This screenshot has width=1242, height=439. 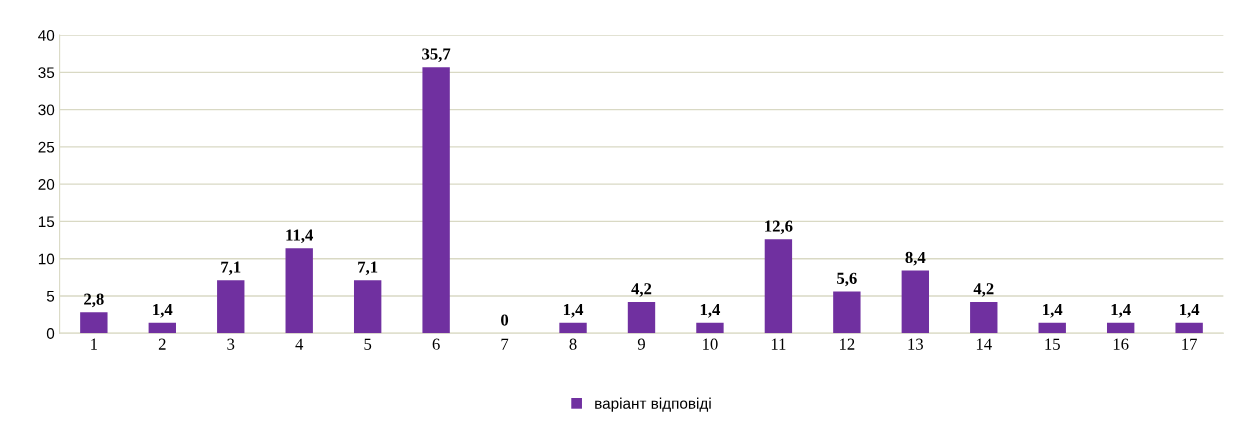 What do you see at coordinates (1052, 344) in the screenshot?
I see `x-tick-label: 15` at bounding box center [1052, 344].